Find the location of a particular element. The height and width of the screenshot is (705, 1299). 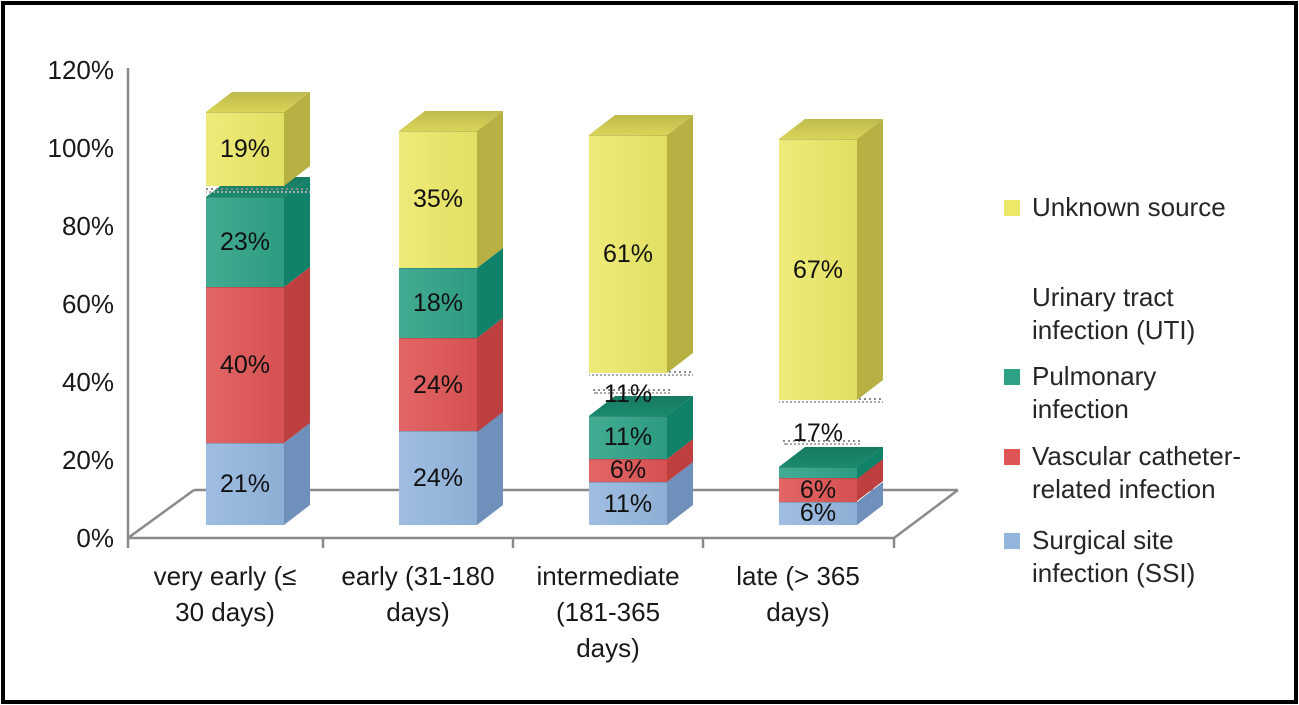

x-axis-category-label: early (31-180 days) is located at coordinates (418, 594).